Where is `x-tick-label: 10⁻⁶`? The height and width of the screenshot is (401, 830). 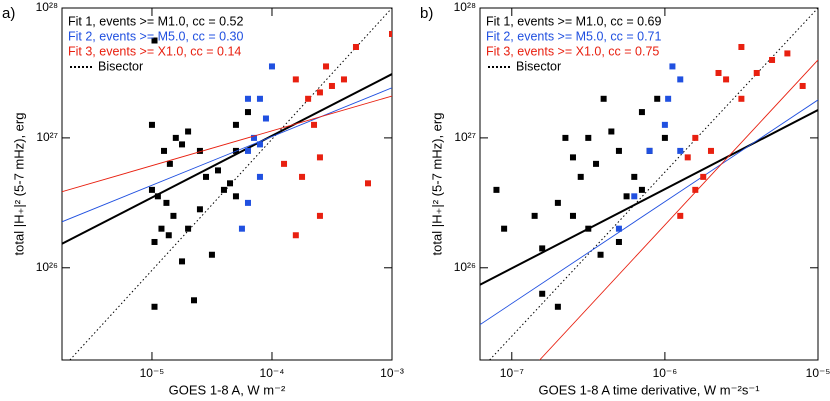
x-tick-label: 10⁻⁶ is located at coordinates (665, 373).